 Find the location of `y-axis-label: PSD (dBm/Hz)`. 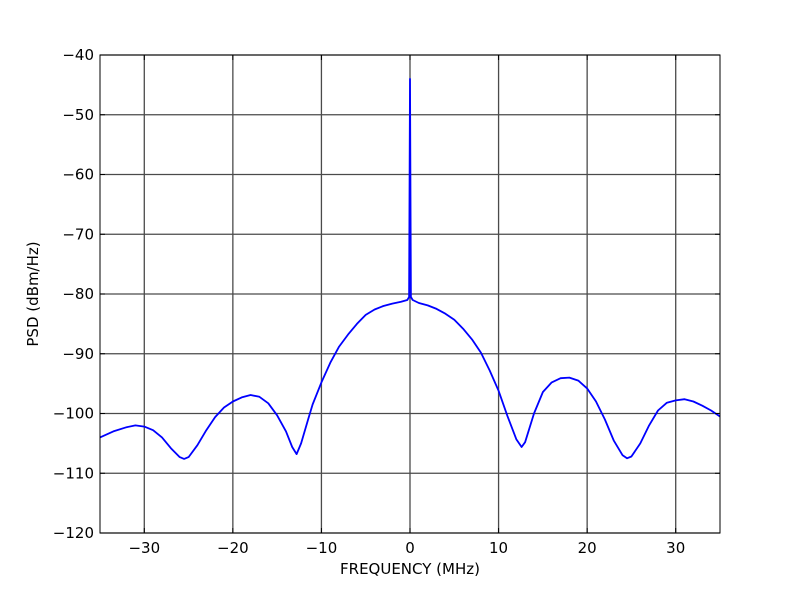

y-axis-label: PSD (dBm/Hz) is located at coordinates (33, 293).